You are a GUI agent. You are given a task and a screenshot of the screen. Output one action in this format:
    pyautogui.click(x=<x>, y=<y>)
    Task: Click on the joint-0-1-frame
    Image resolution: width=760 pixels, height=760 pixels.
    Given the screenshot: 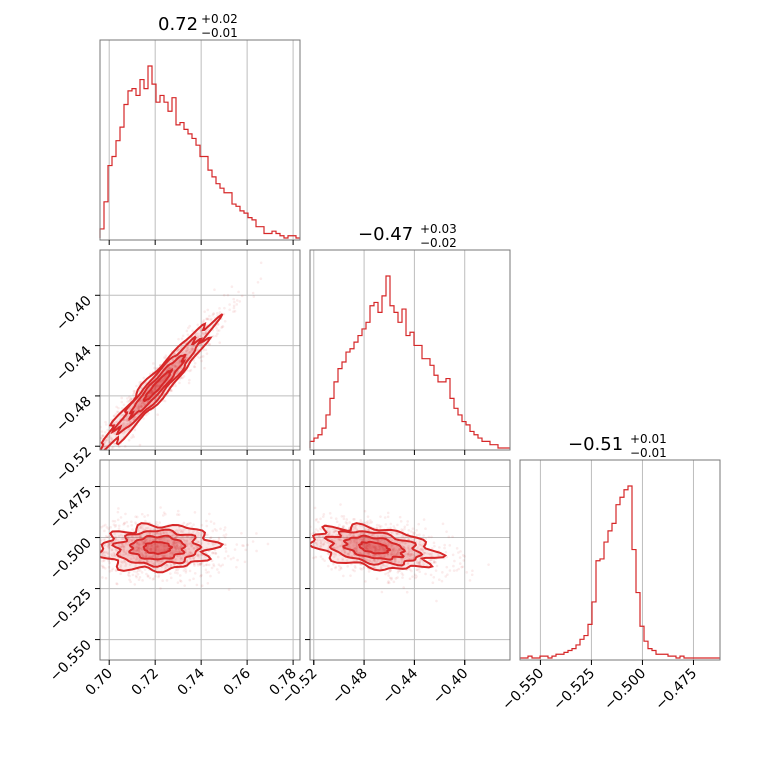 What is the action you would take?
    pyautogui.click(x=200, y=350)
    